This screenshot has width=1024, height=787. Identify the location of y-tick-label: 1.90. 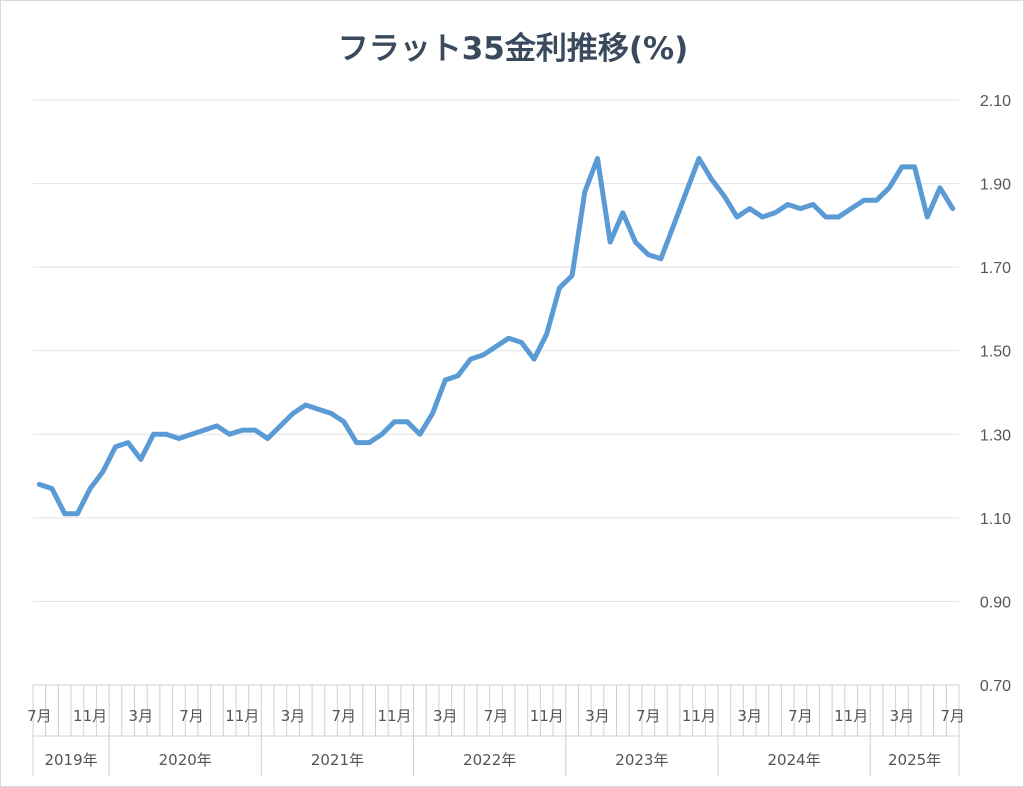
(995, 185).